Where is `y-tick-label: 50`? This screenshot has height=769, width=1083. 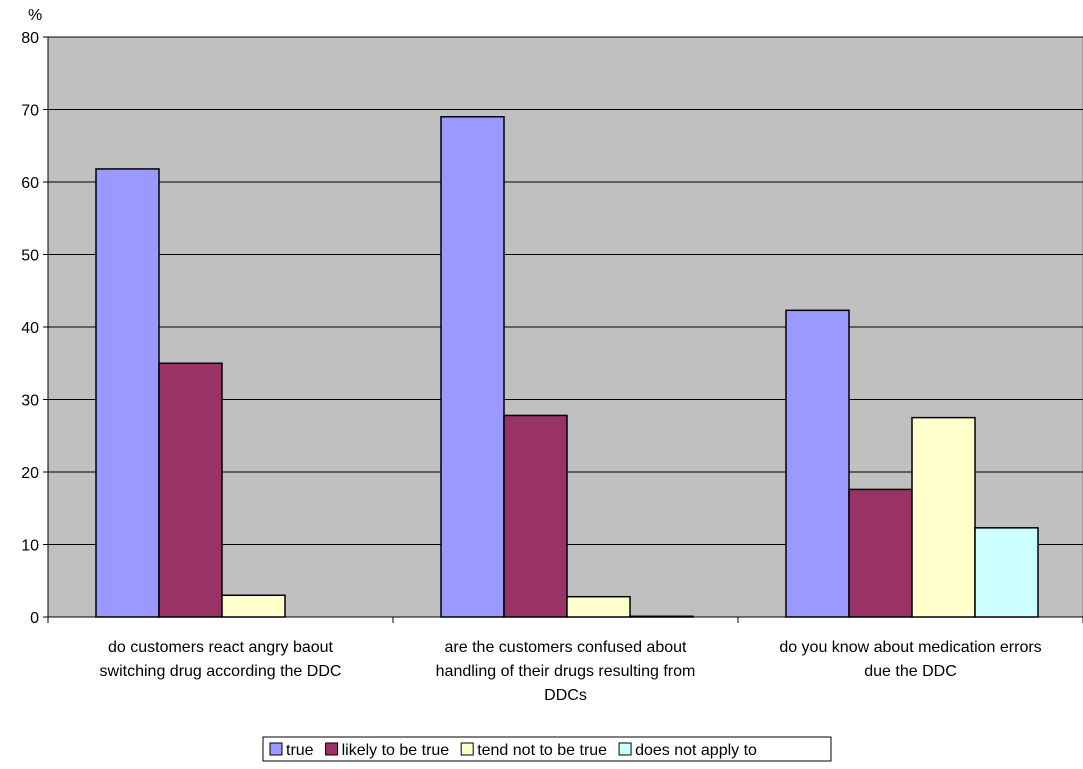
y-tick-label: 50 is located at coordinates (30, 256).